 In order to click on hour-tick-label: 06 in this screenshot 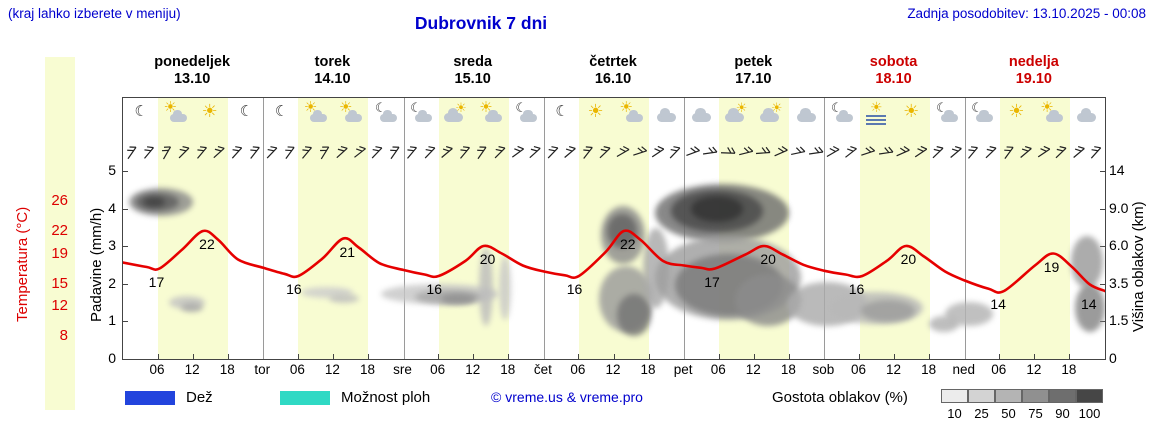, I will do `click(297, 369)`.